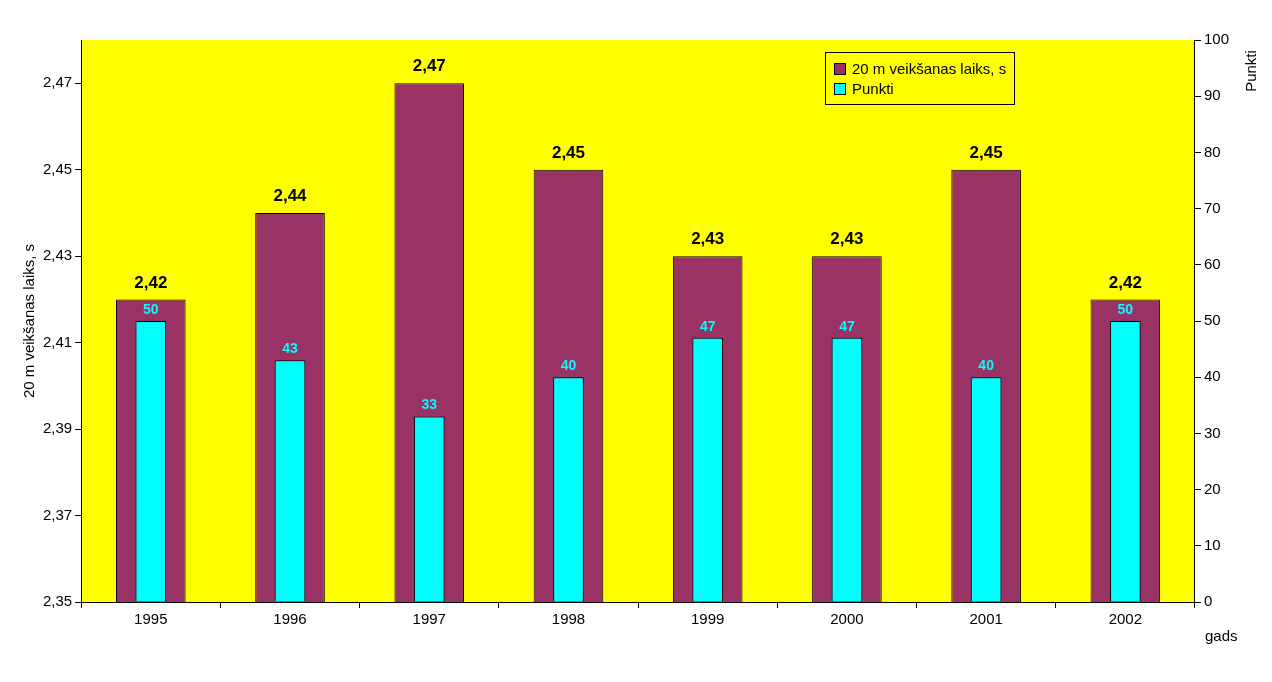 The width and height of the screenshot is (1272, 682). Describe the element at coordinates (28, 321) in the screenshot. I see `y-axis-title: 20 m veikšanas laiks, s` at that location.